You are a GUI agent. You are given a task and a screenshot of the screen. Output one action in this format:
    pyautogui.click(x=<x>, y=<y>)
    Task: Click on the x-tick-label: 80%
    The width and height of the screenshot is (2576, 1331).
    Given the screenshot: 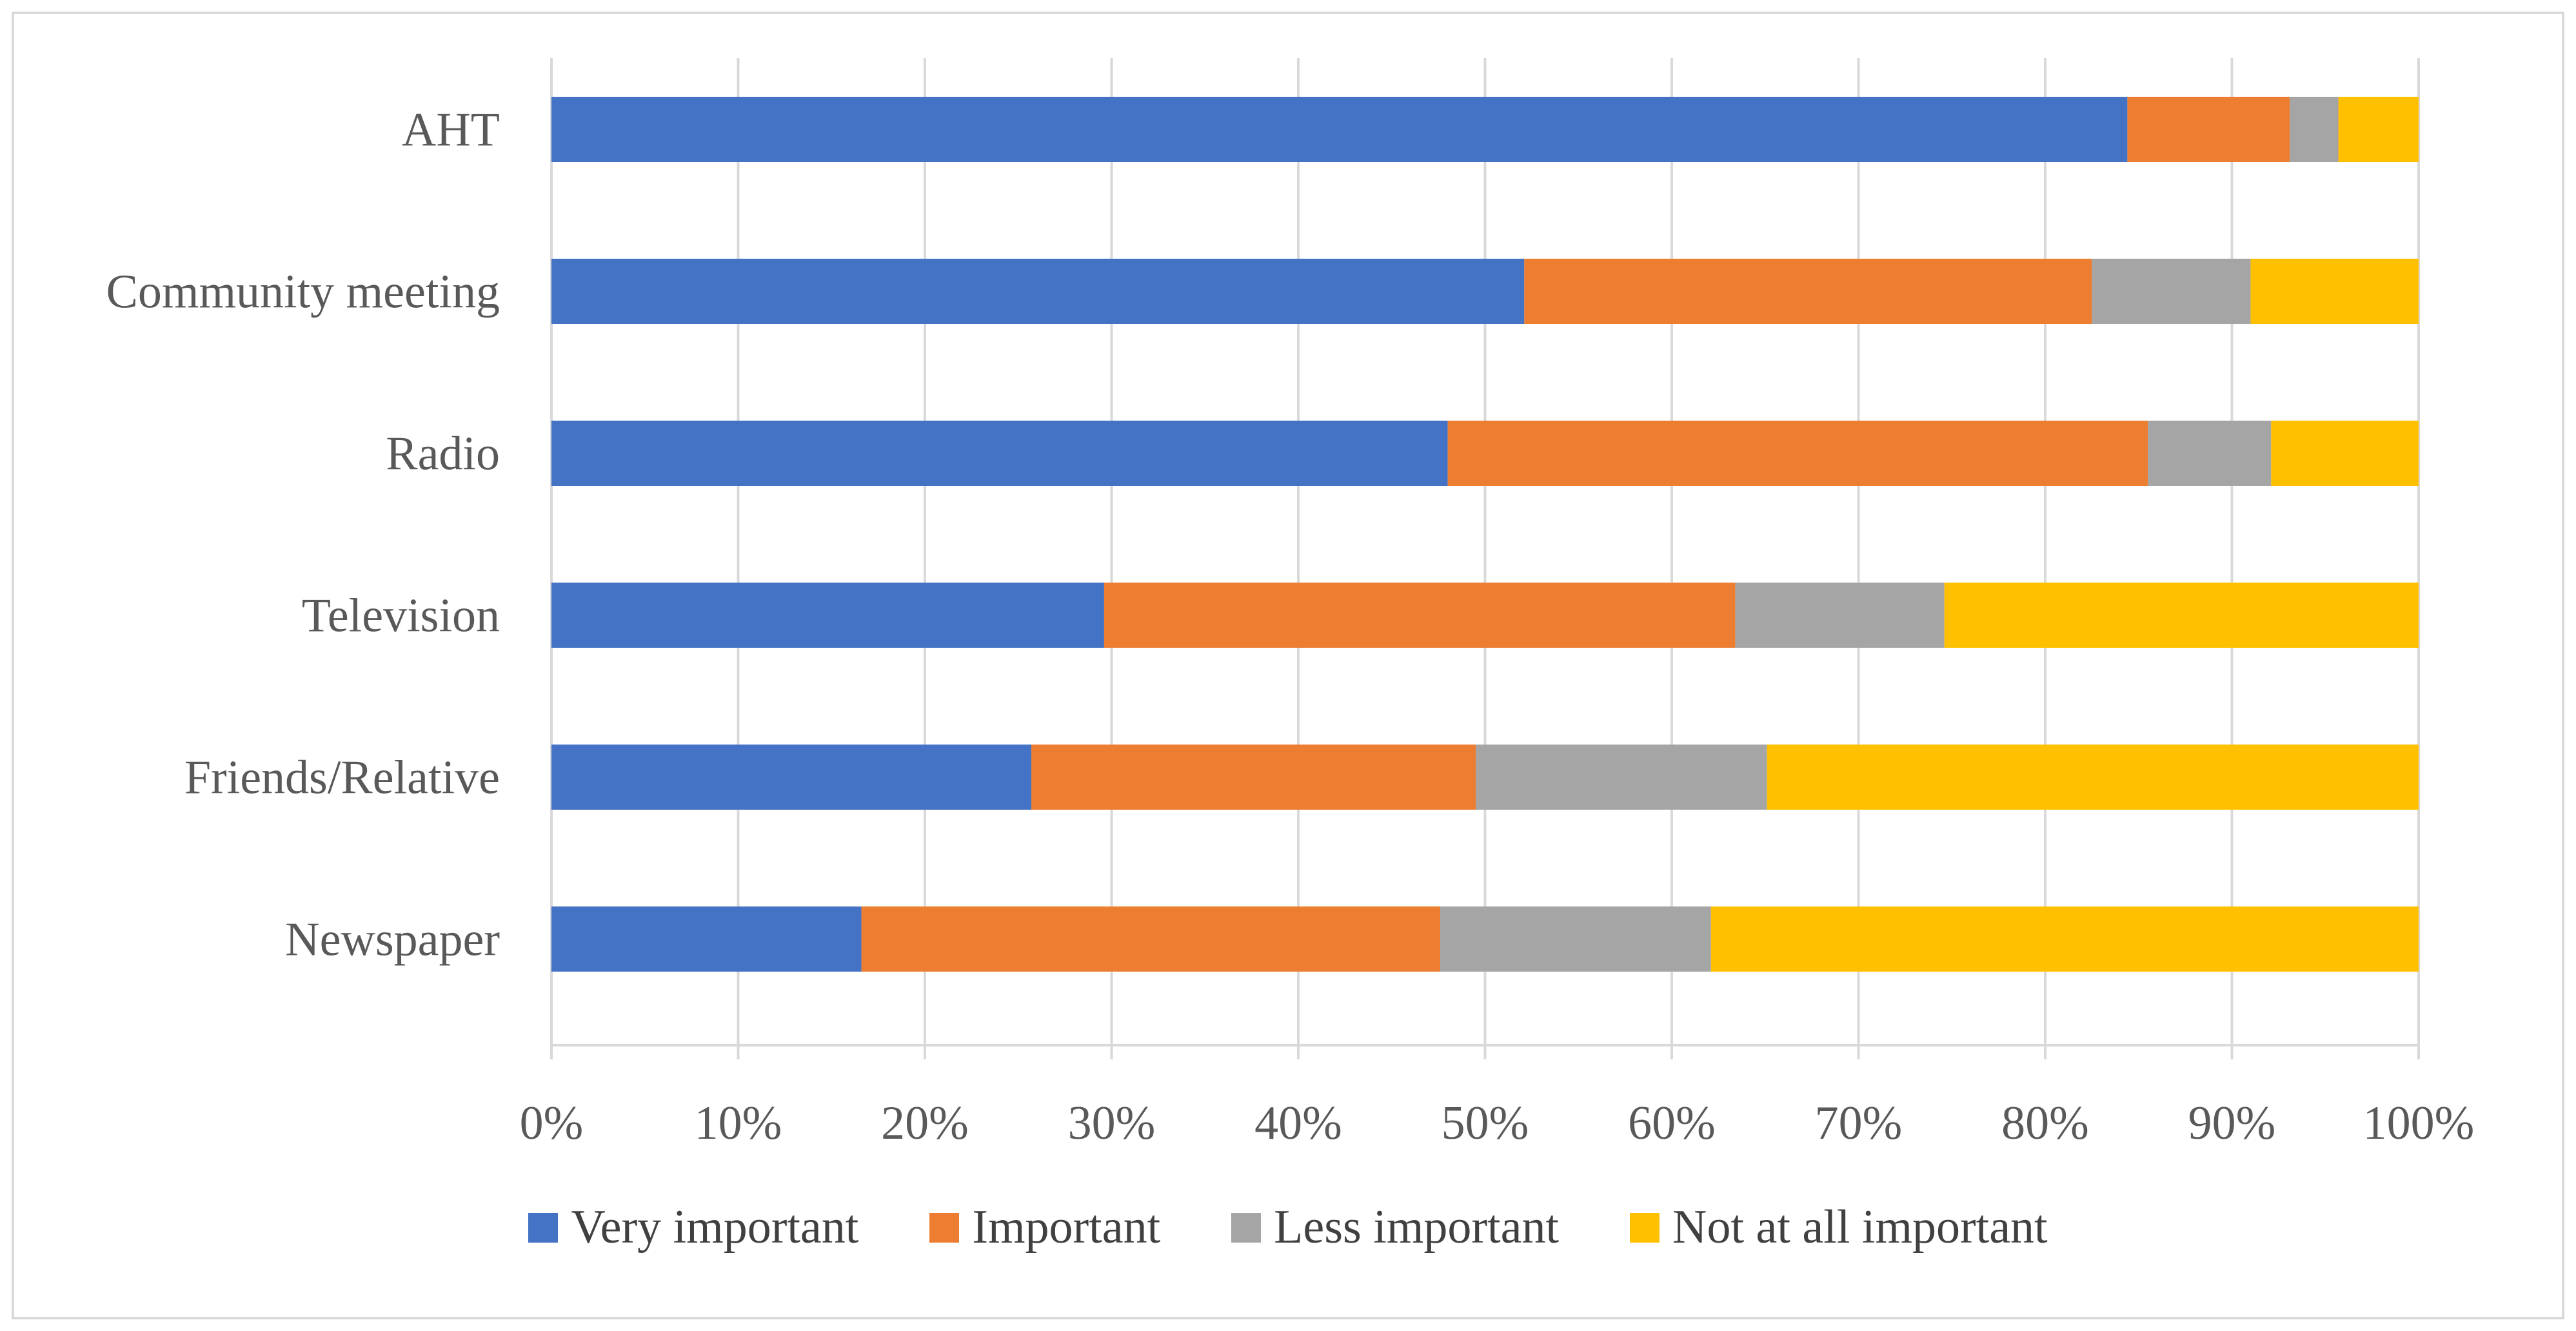 What is the action you would take?
    pyautogui.click(x=2045, y=1123)
    